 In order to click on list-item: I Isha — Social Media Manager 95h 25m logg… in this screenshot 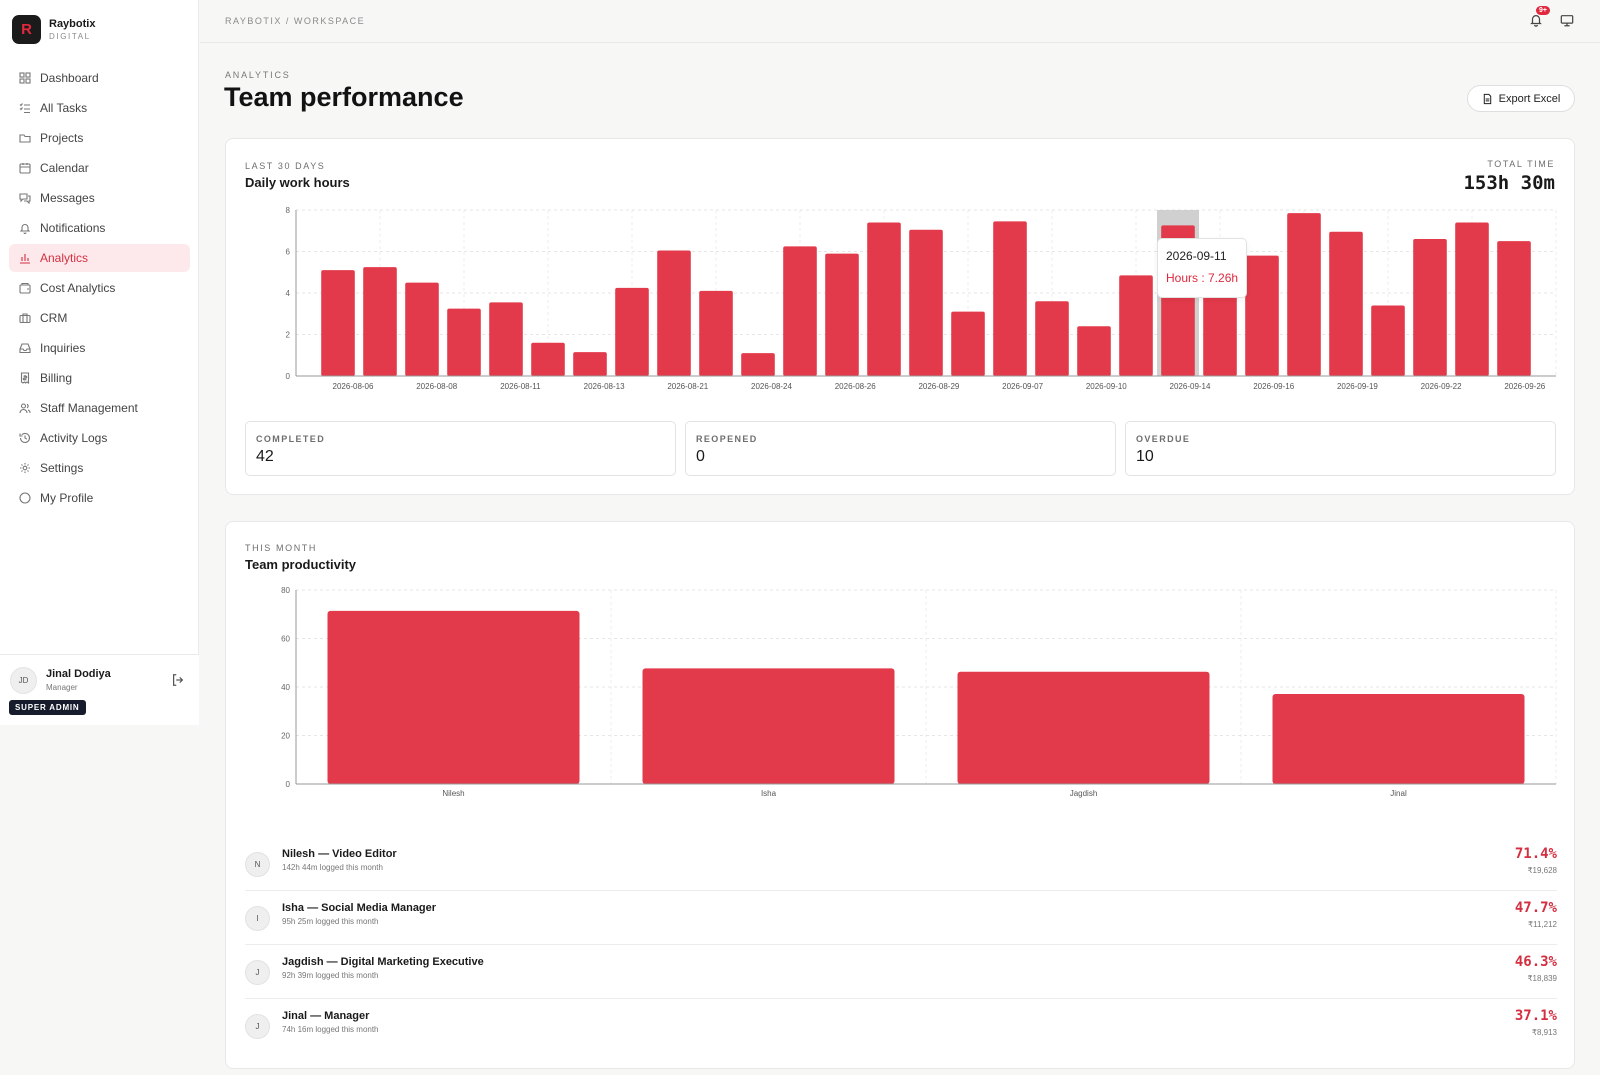, I will do `click(901, 918)`.